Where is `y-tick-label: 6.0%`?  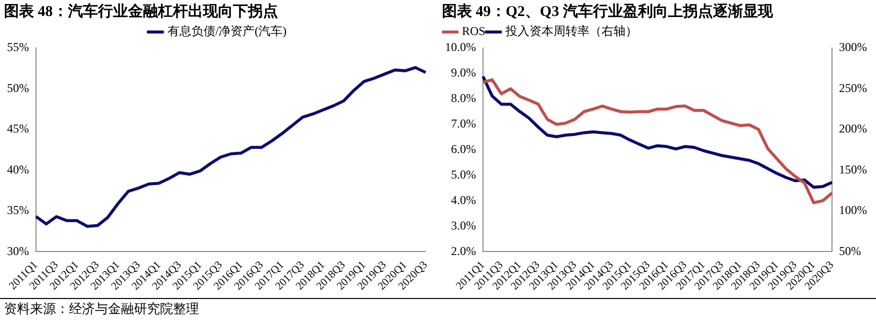 y-tick-label: 6.0% is located at coordinates (463, 149).